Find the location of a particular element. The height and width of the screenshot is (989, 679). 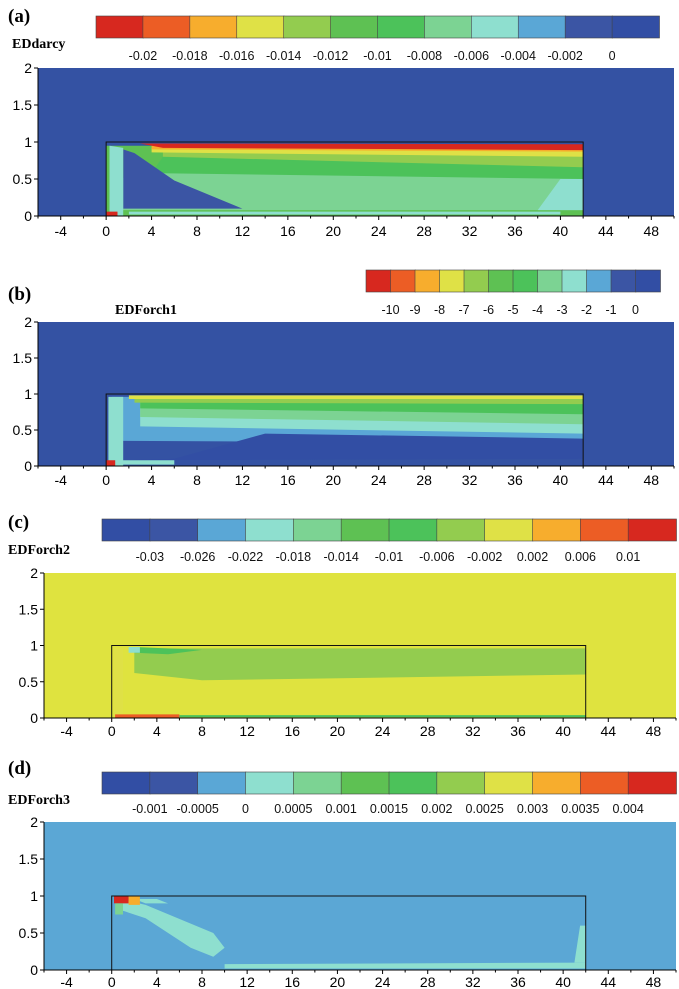

x-tick-label: 8 is located at coordinates (197, 480).